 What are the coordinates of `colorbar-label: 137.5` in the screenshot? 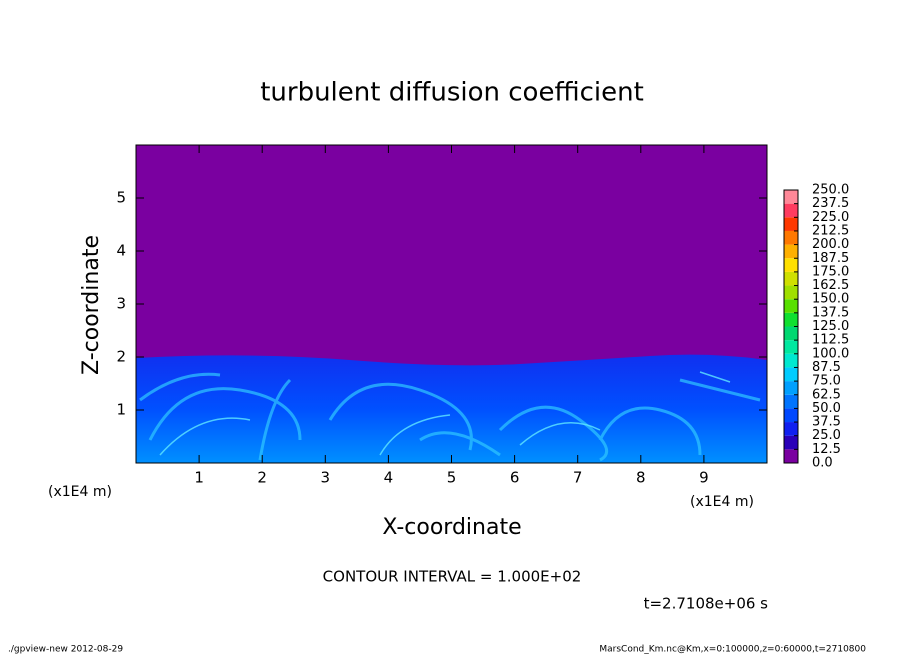 It's located at (830, 312).